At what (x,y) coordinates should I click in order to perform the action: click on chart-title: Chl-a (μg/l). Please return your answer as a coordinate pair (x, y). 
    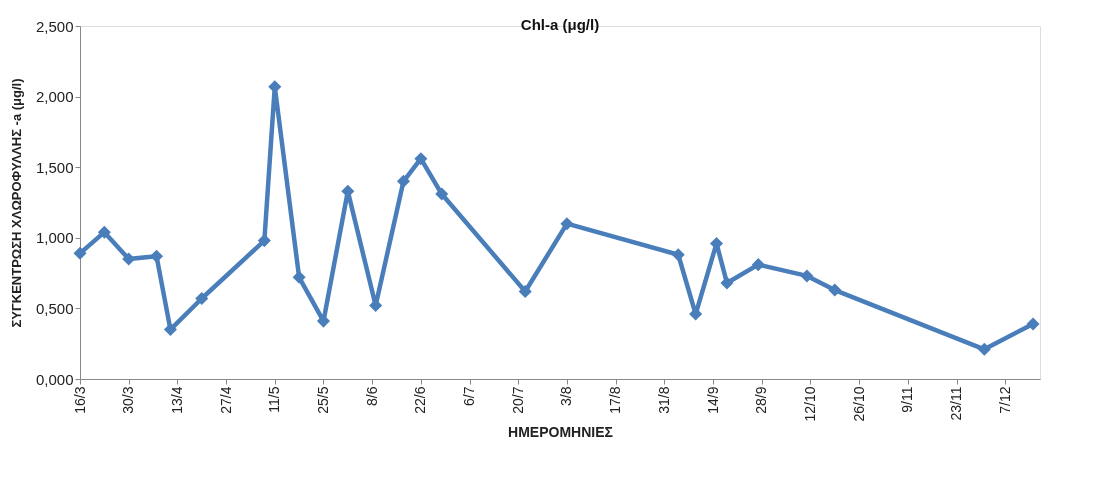
    Looking at the image, I should click on (560, 24).